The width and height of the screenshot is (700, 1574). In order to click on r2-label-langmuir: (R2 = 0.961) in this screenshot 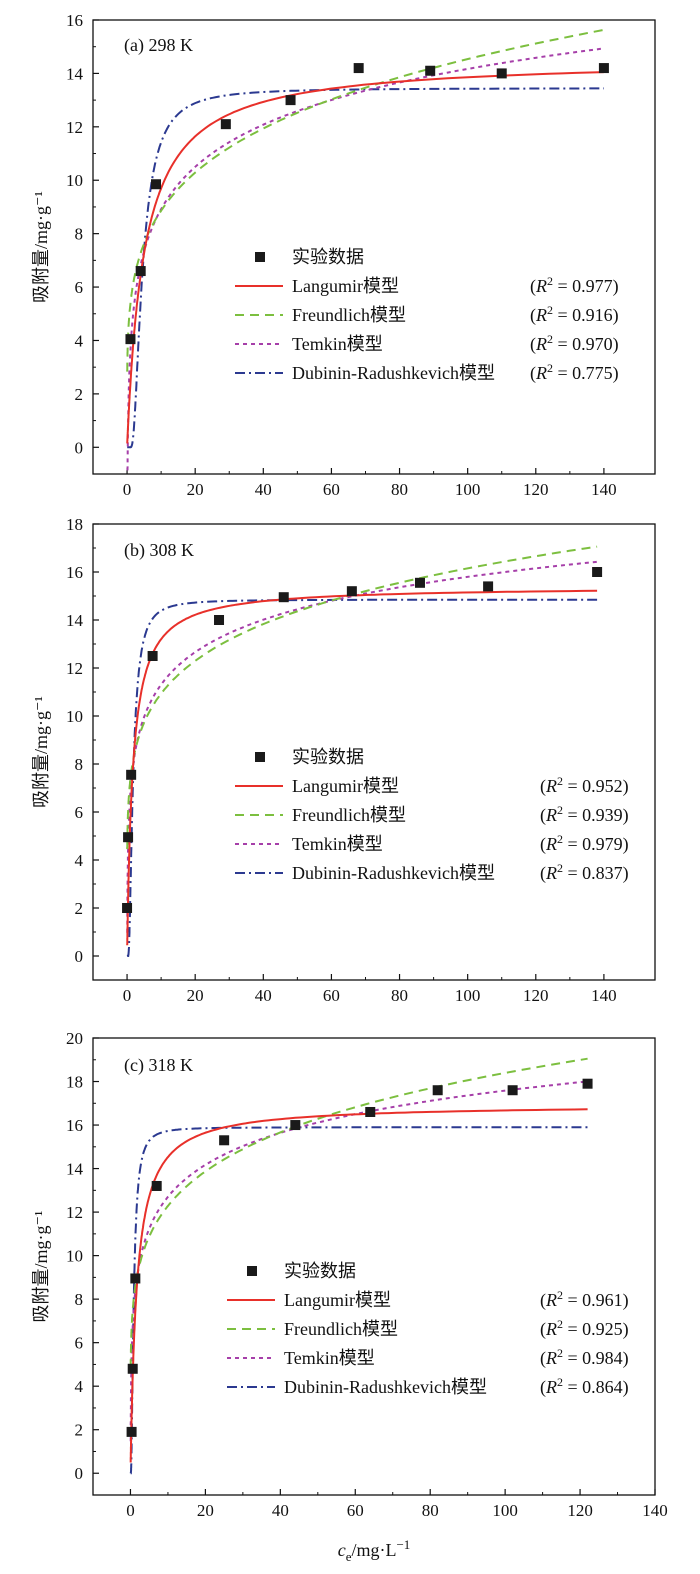, I will do `click(584, 1299)`.